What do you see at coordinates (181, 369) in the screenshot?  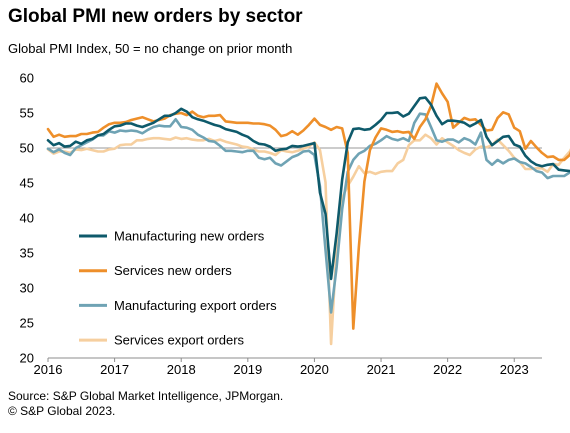 I see `x-tick-label: 2018` at bounding box center [181, 369].